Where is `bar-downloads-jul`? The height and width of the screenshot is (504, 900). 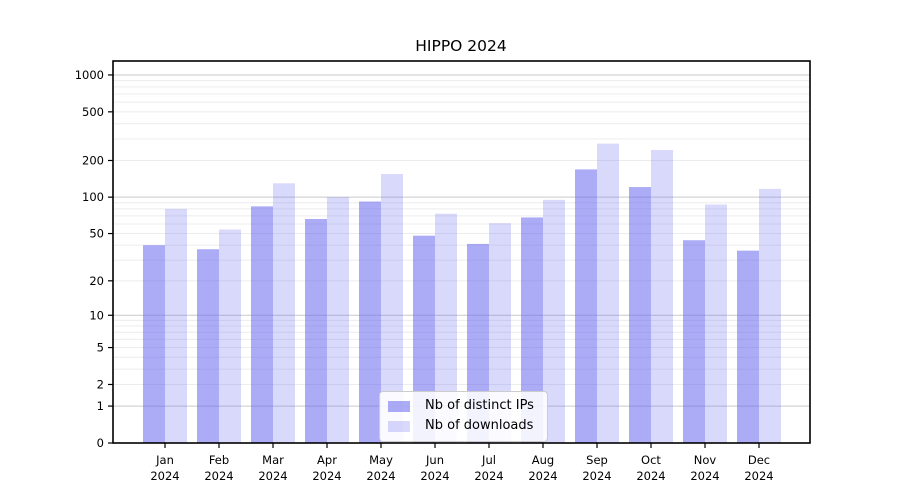
bar-downloads-jul is located at coordinates (500, 333).